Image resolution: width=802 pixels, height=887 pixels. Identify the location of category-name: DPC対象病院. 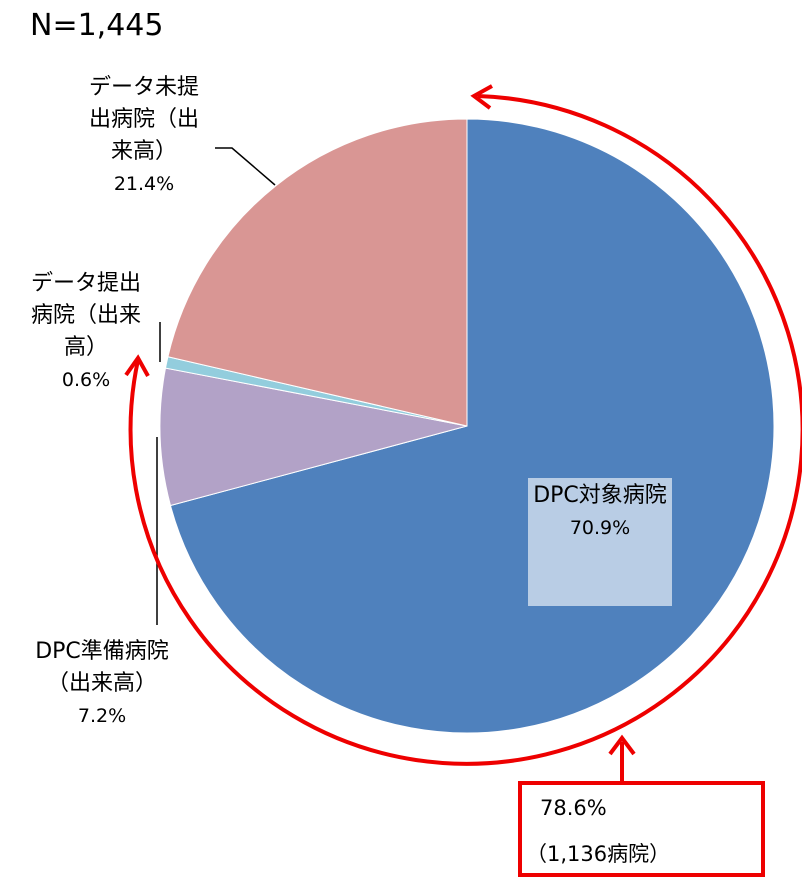
(600, 495).